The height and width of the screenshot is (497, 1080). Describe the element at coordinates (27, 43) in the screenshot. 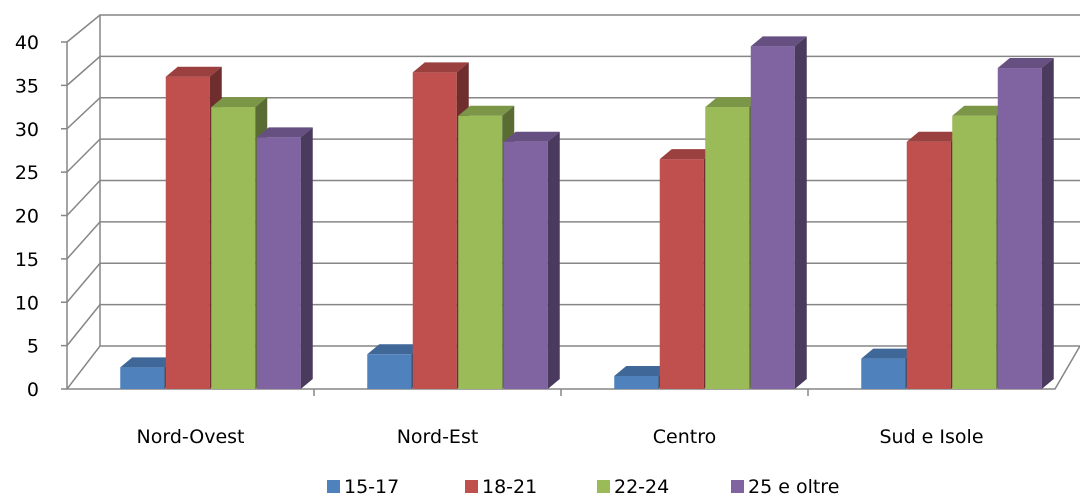

I see `y-tick-label: 40` at that location.